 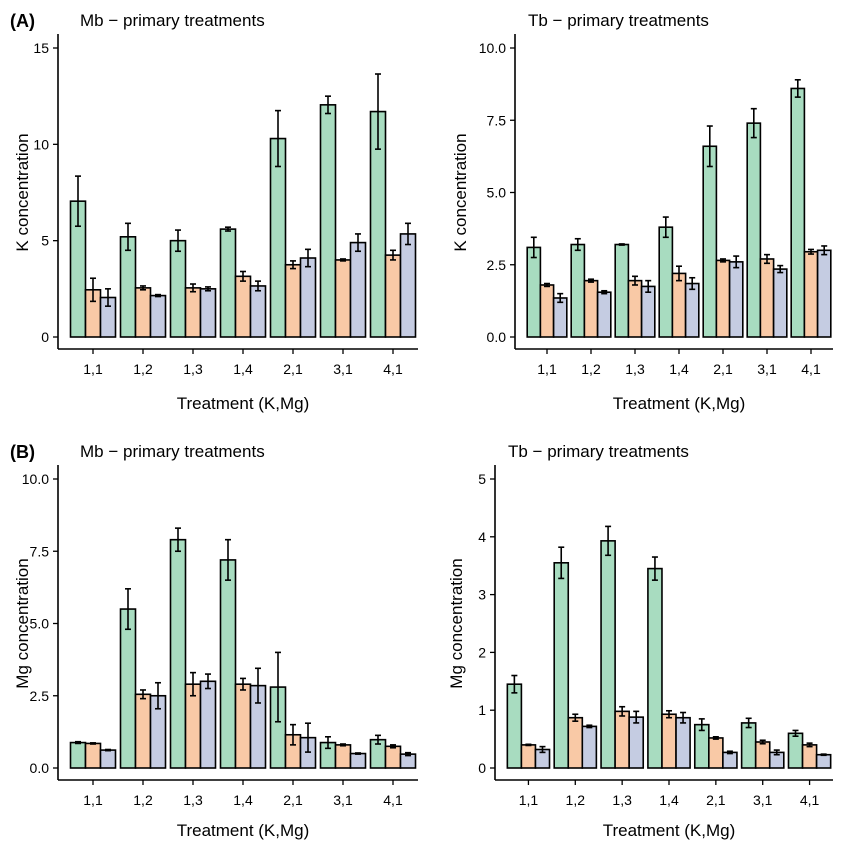 I want to click on y-tick-label: 15, so click(x=41, y=48).